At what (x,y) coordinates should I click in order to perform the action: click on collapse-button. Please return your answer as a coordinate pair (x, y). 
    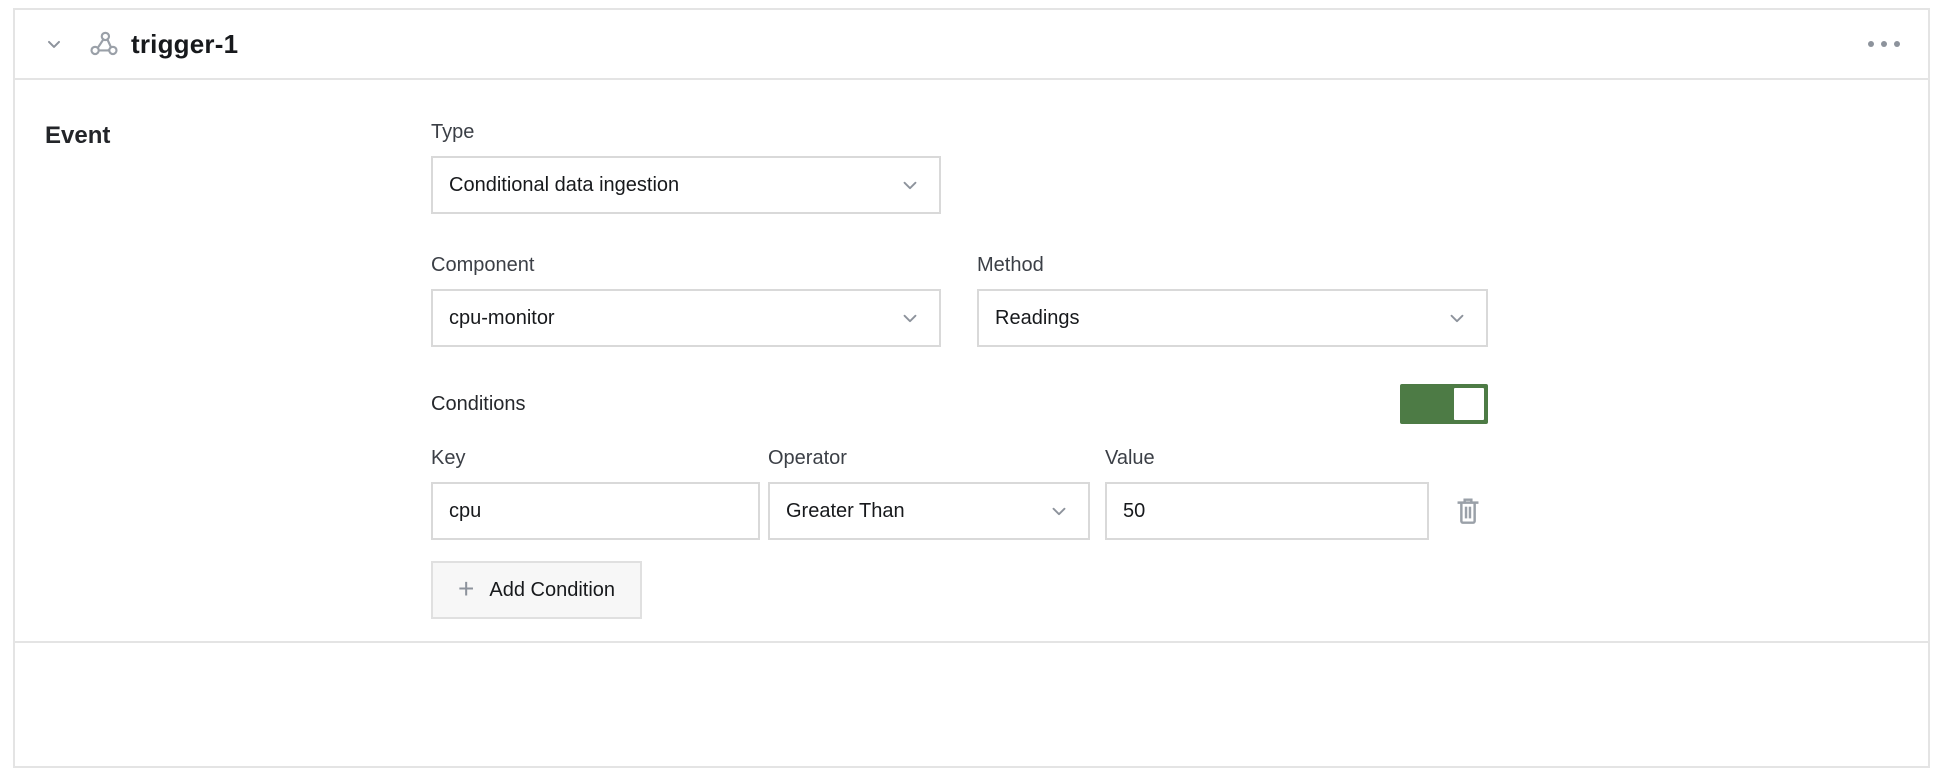
    Looking at the image, I should click on (54, 44).